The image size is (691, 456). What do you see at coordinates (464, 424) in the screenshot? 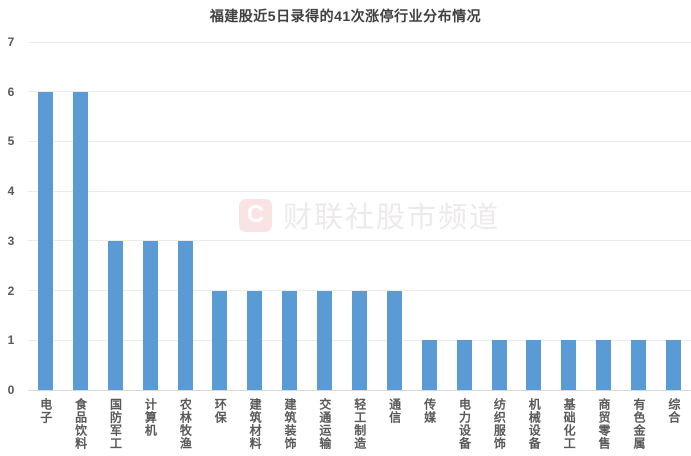
I see `x-axis-label: 电力设备` at bounding box center [464, 424].